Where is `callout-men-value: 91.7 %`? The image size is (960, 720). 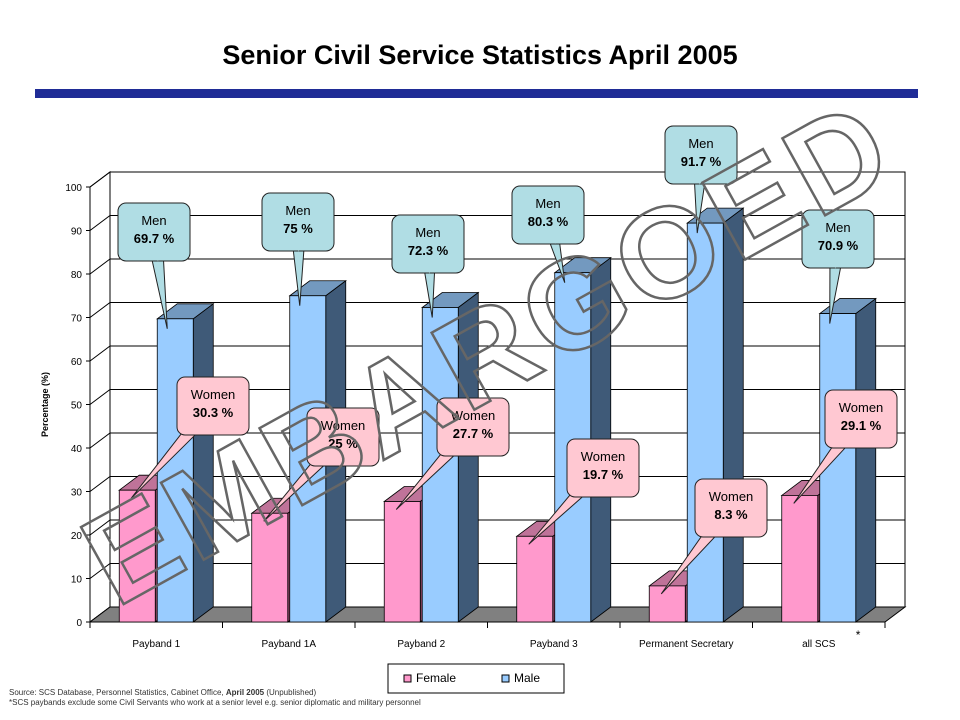 callout-men-value: 91.7 % is located at coordinates (701, 161).